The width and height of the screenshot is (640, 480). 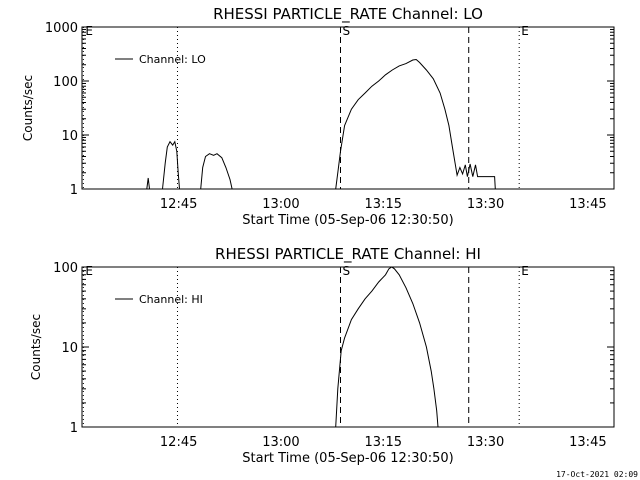 I want to click on panel-2-x-tick-label: 13:15, so click(x=383, y=442).